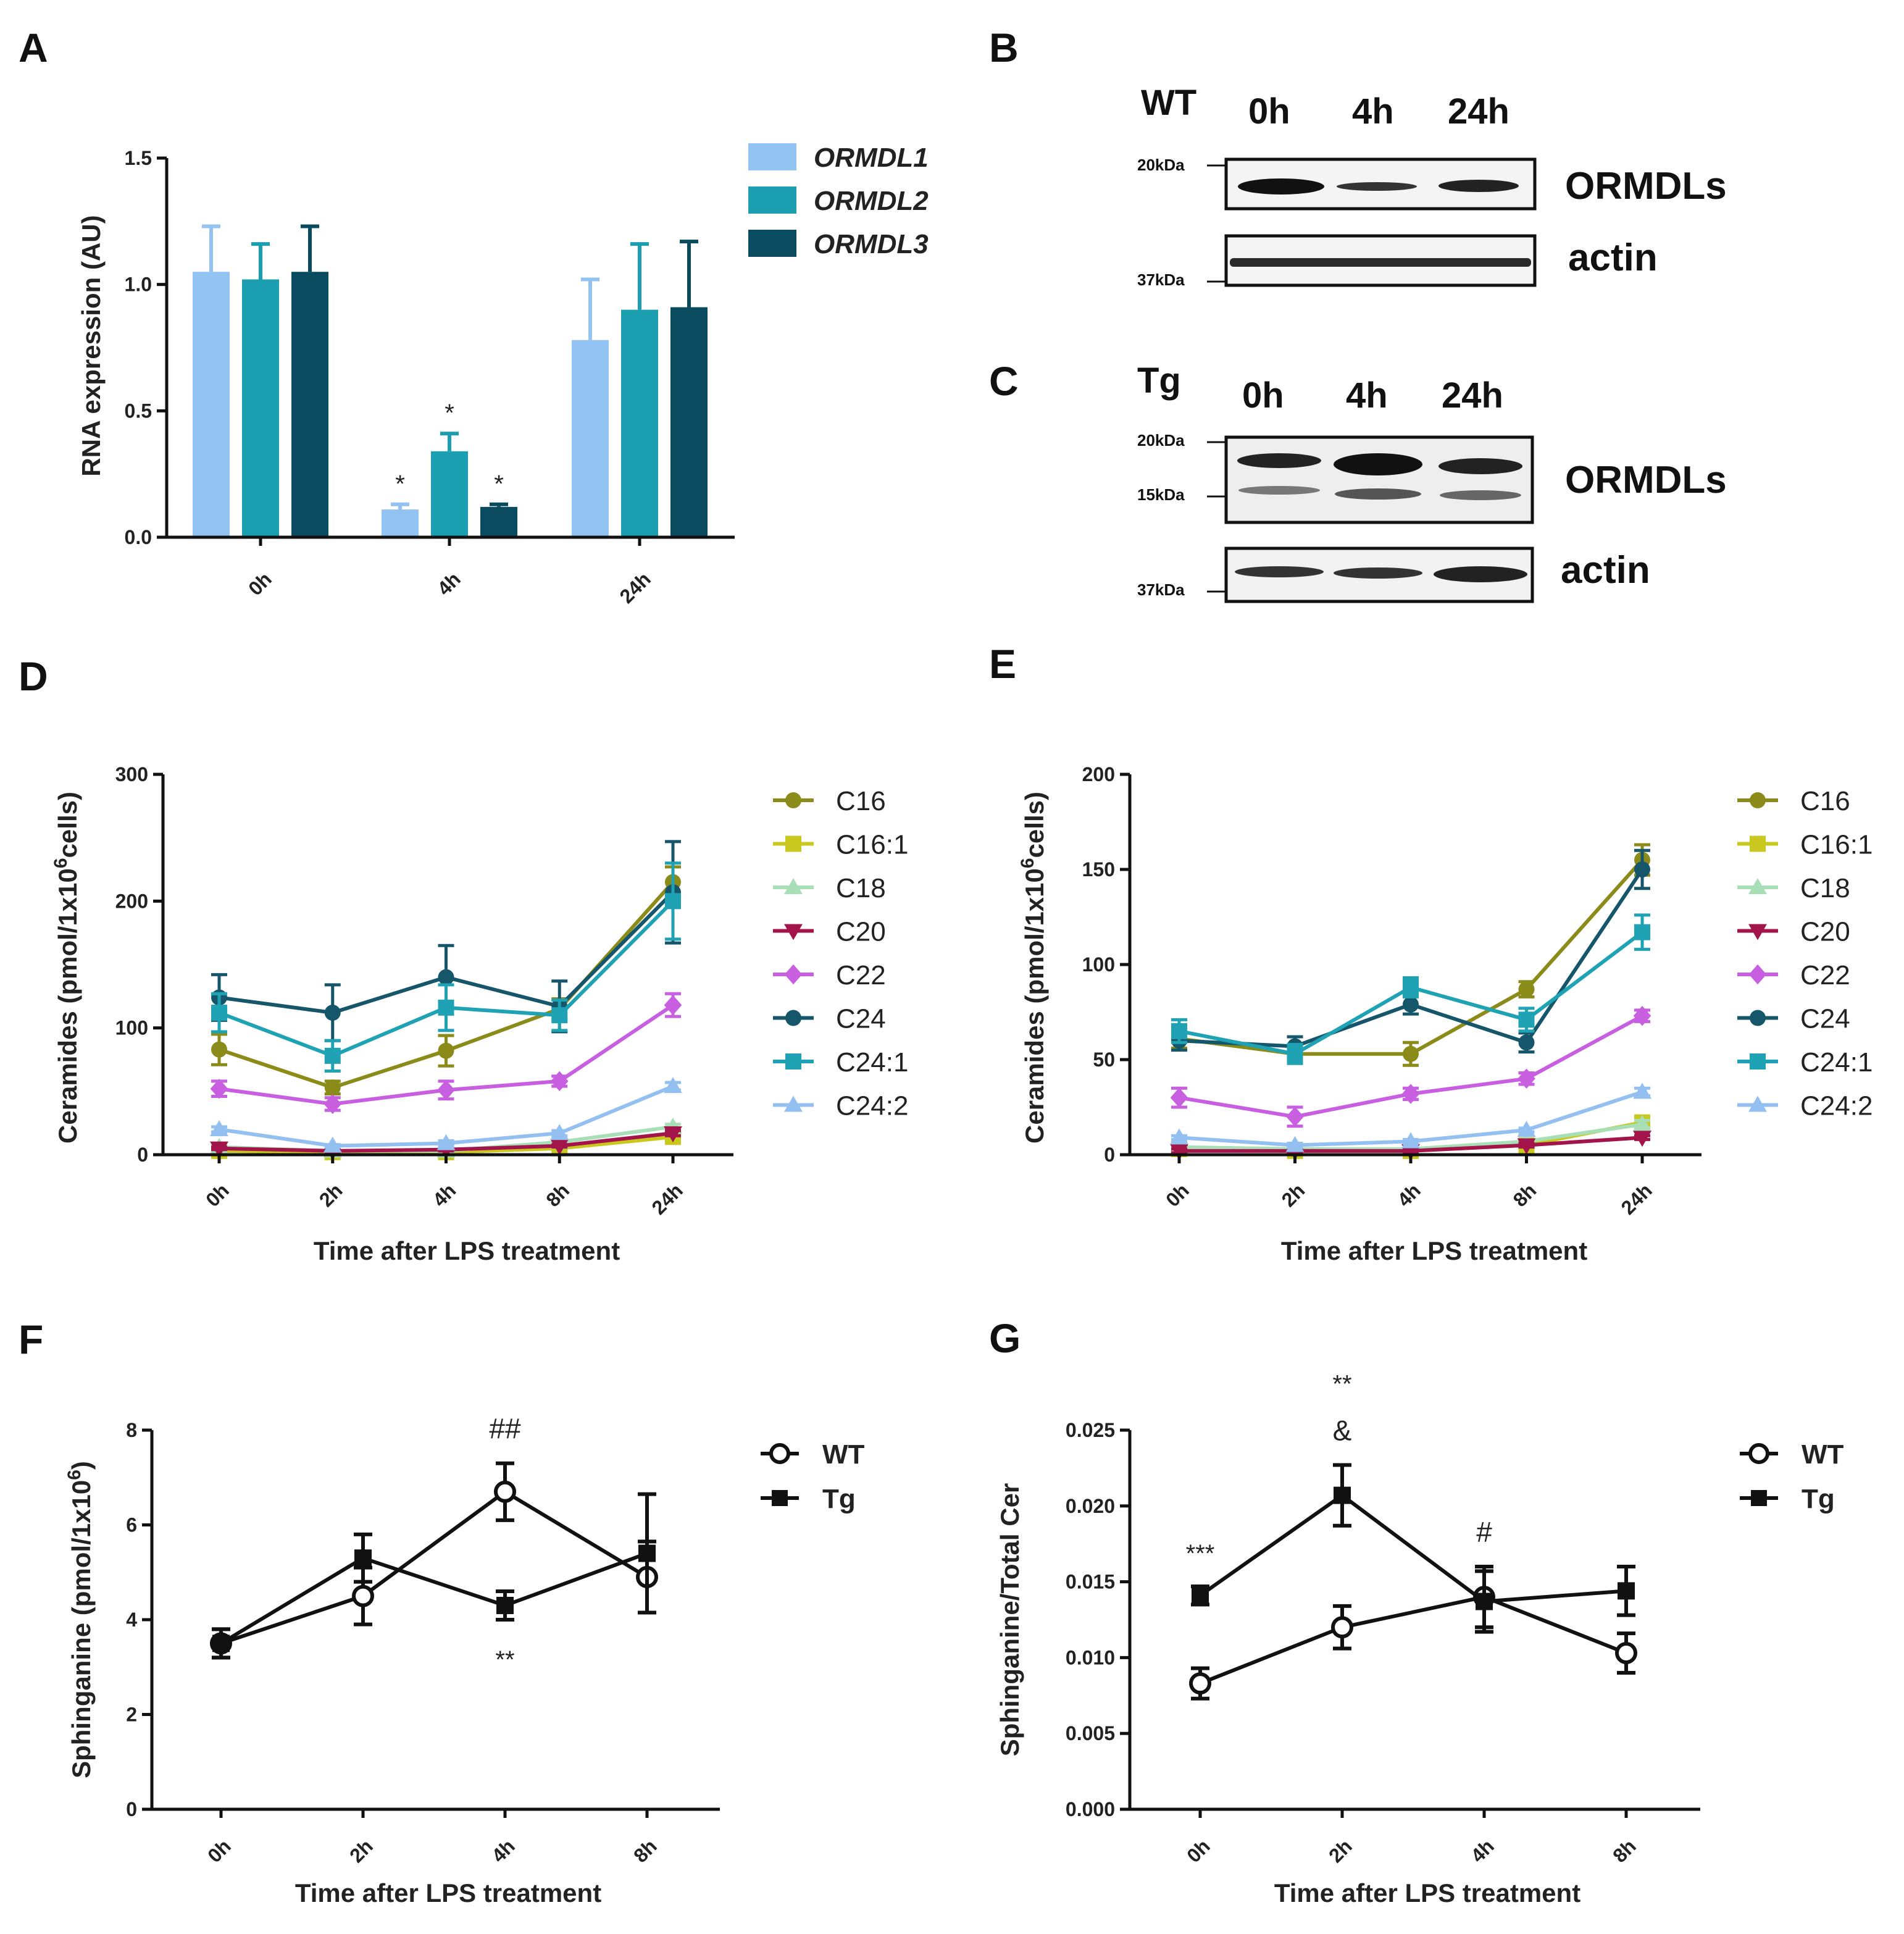 The image size is (1904, 1934). What do you see at coordinates (861, 1019) in the screenshot?
I see `chart-d-legend-label-c24: C24` at bounding box center [861, 1019].